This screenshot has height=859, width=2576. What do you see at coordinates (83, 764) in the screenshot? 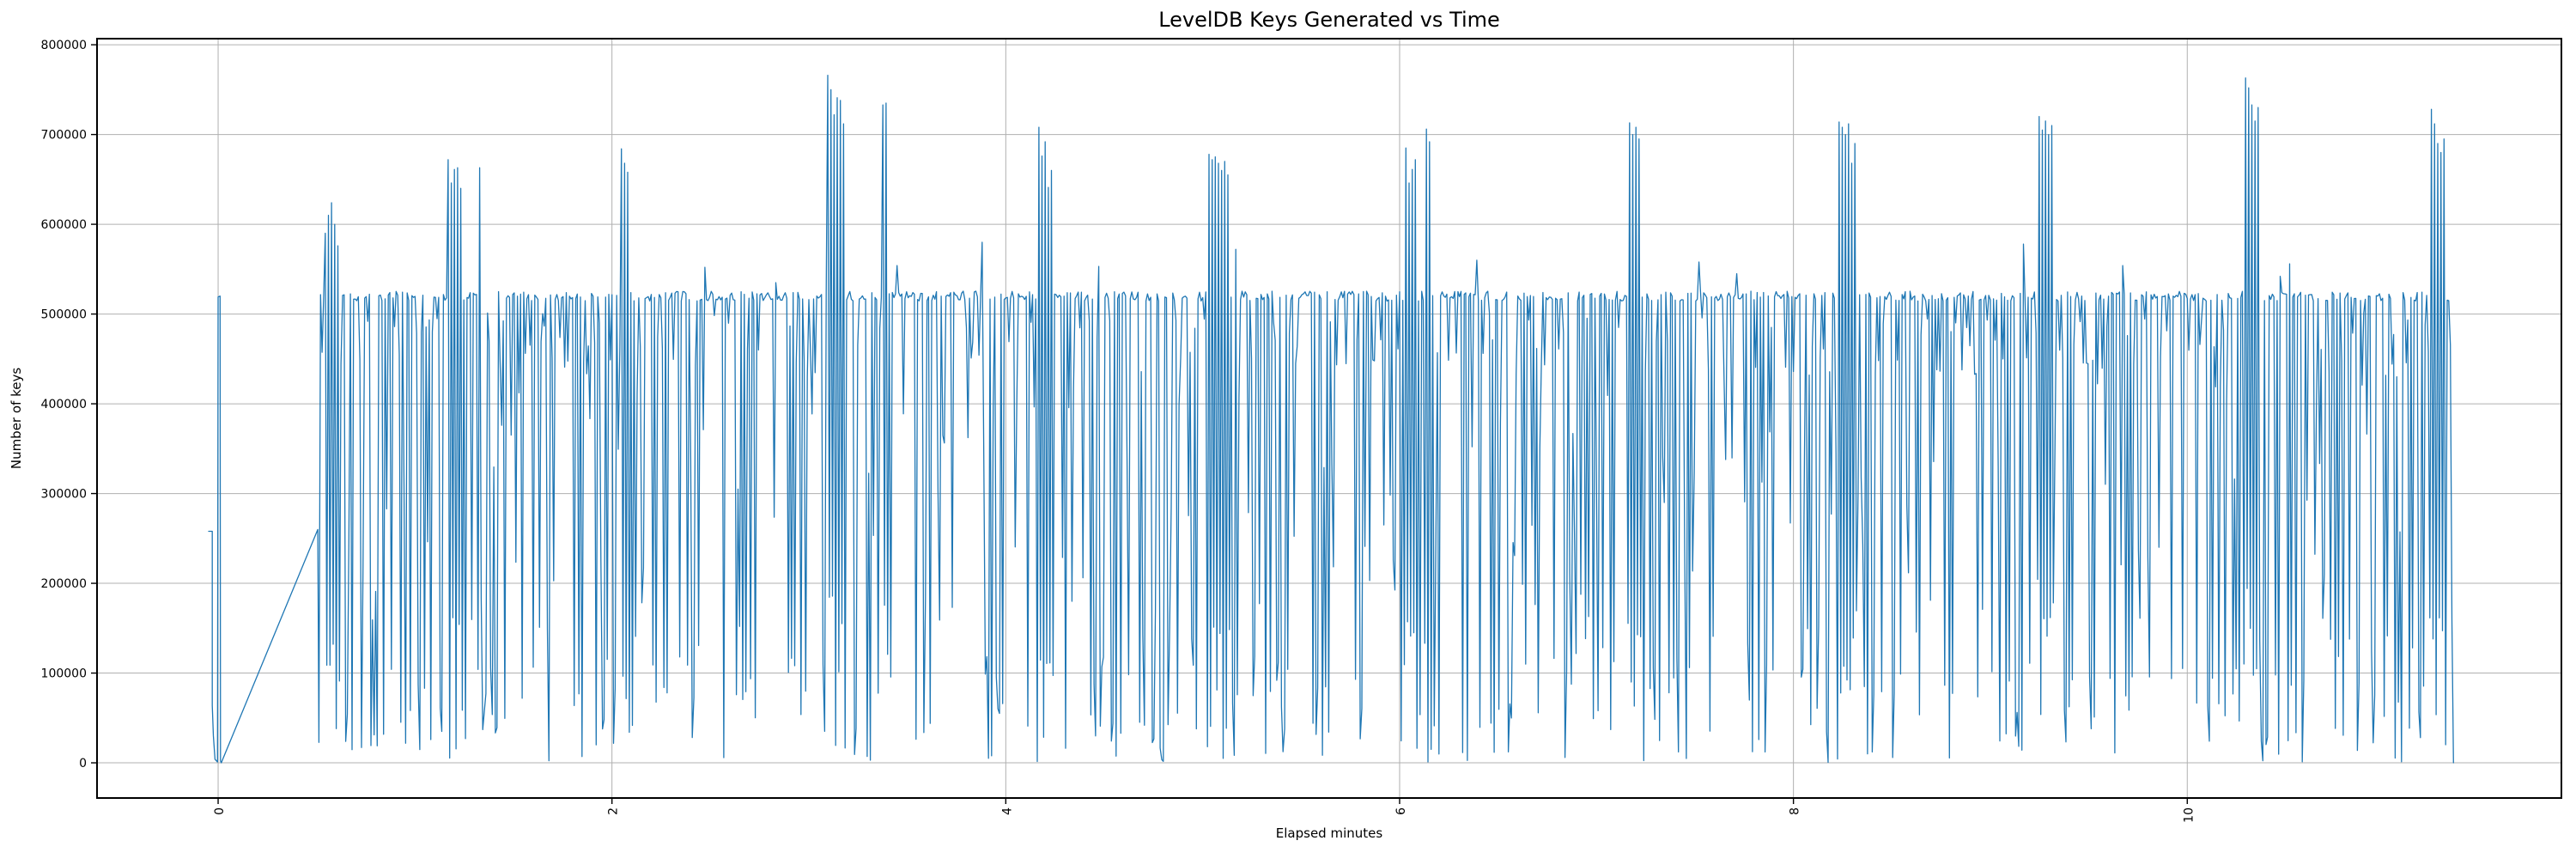
I see `y-tick-label: 0` at bounding box center [83, 764].